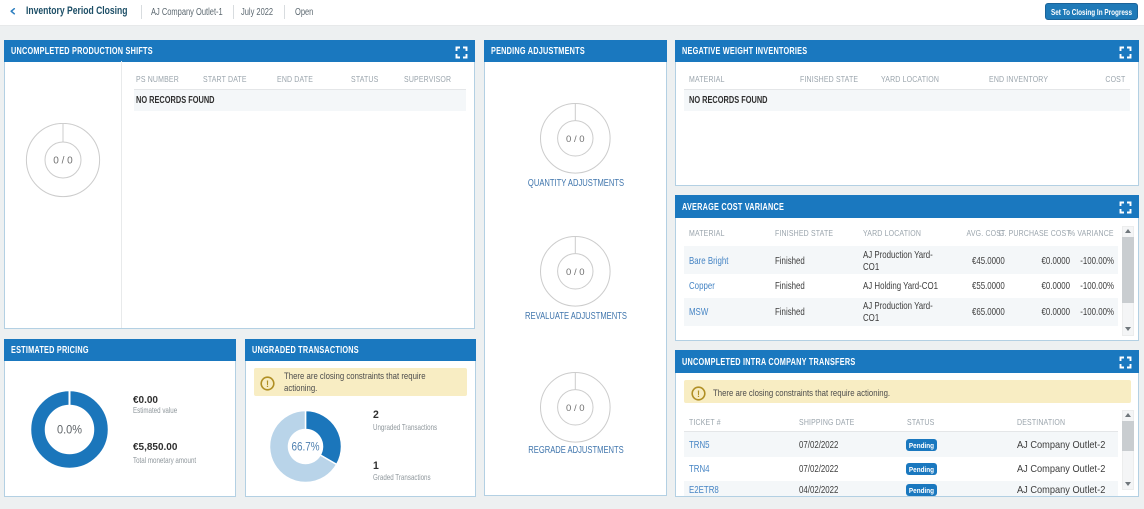  What do you see at coordinates (69, 431) in the screenshot?
I see `svg-text: 0.0%` at bounding box center [69, 431].